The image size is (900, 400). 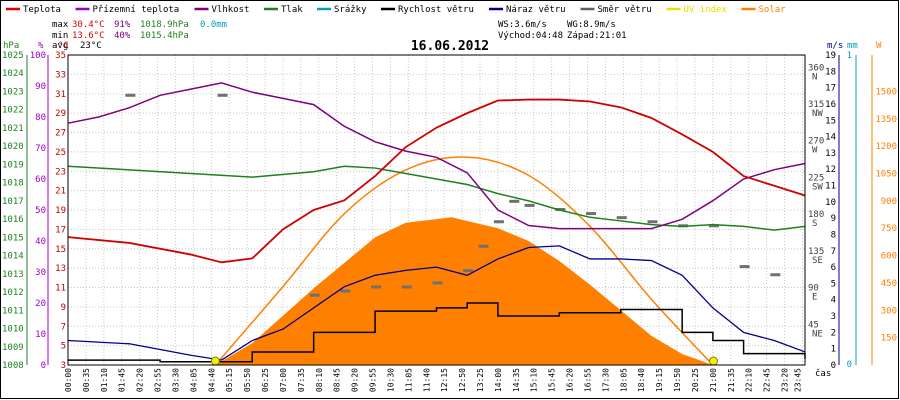 I want to click on ms-tick-2: 2, so click(x=833, y=333).